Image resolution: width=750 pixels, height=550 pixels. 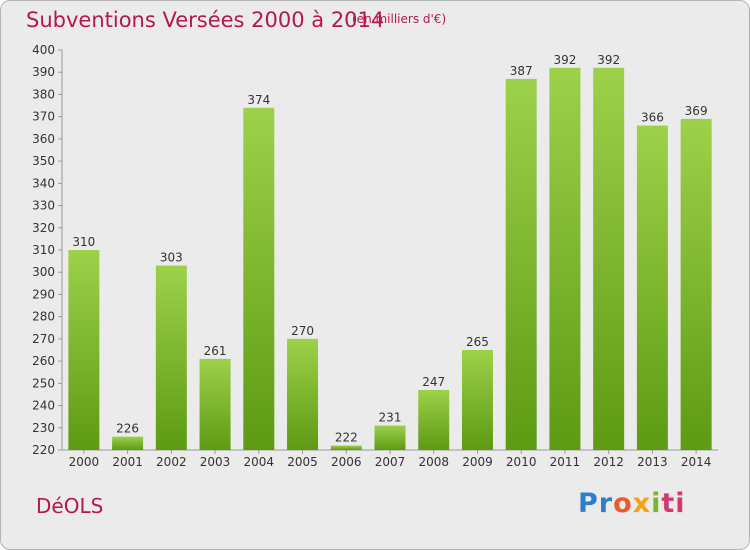 What do you see at coordinates (43, 361) in the screenshot?
I see `y-tick-label: 260` at bounding box center [43, 361].